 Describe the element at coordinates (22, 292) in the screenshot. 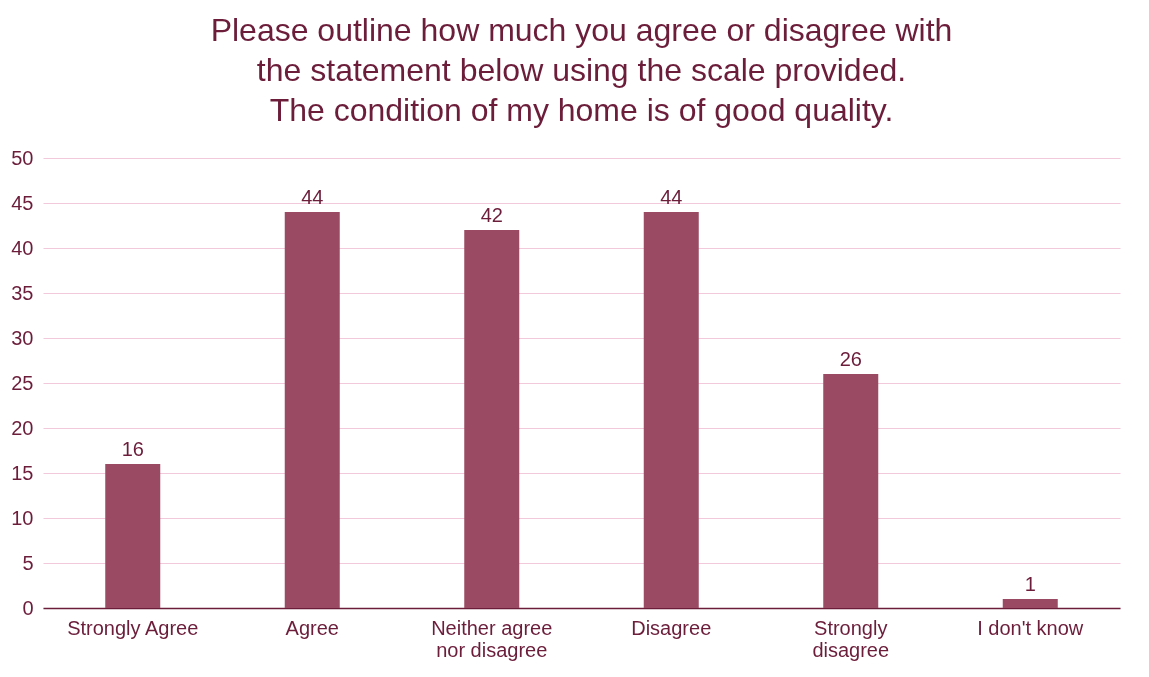

I see `y-tick-label: 35` at that location.